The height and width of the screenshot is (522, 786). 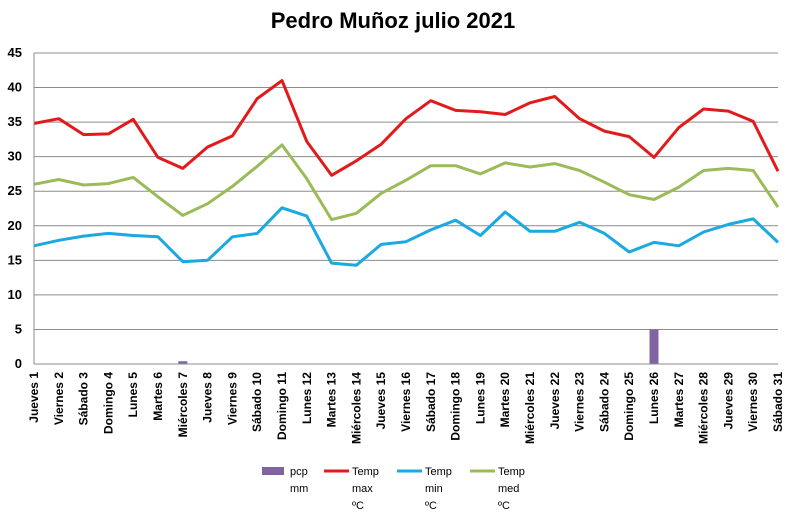 What do you see at coordinates (307, 398) in the screenshot?
I see `x-tick-label: Lunes 12` at bounding box center [307, 398].